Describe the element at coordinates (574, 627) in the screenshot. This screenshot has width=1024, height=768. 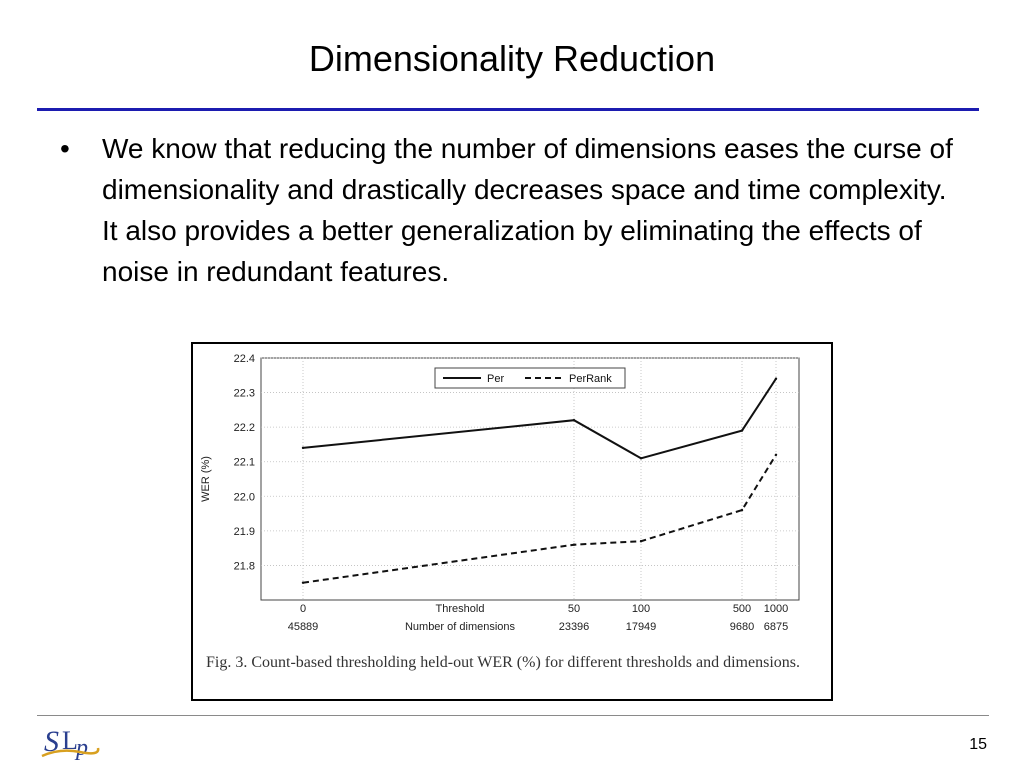
I see `x-tick-label-dimensions: 23396` at that location.